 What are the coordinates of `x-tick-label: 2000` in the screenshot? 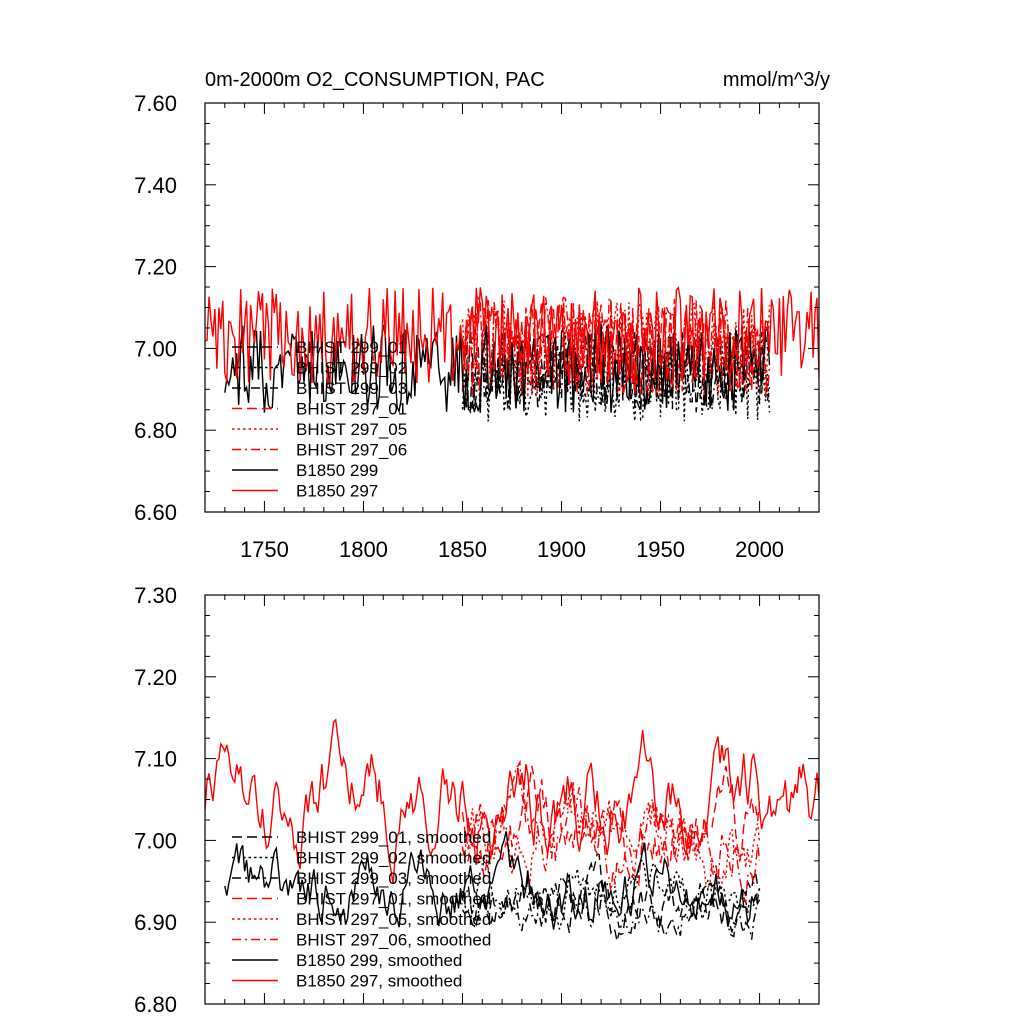 It's located at (759, 549).